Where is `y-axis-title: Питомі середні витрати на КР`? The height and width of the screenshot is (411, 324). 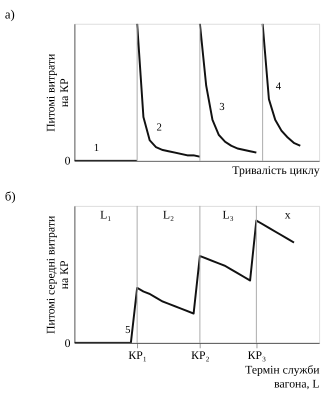
y-axis-title: Питомі середні витрати на КР is located at coordinates (58, 275).